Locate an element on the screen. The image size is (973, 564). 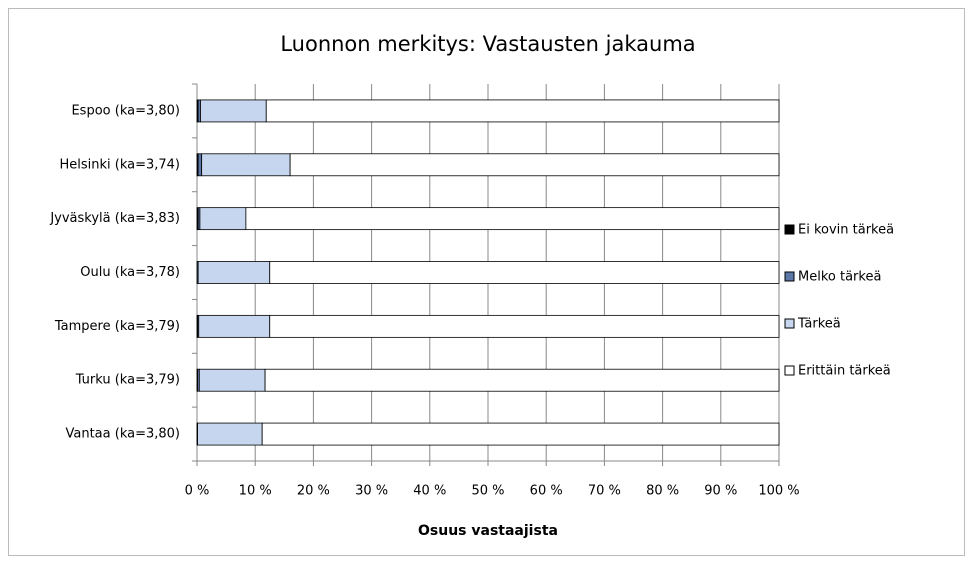
x-tick-label: 60 % is located at coordinates (546, 491).